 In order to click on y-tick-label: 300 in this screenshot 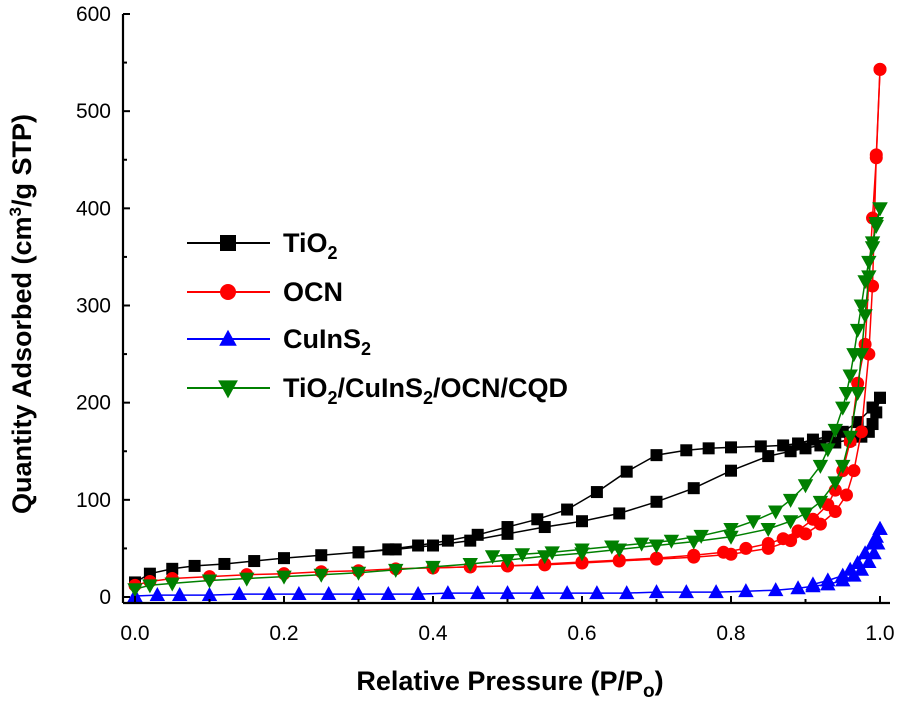, I will do `click(93, 306)`.